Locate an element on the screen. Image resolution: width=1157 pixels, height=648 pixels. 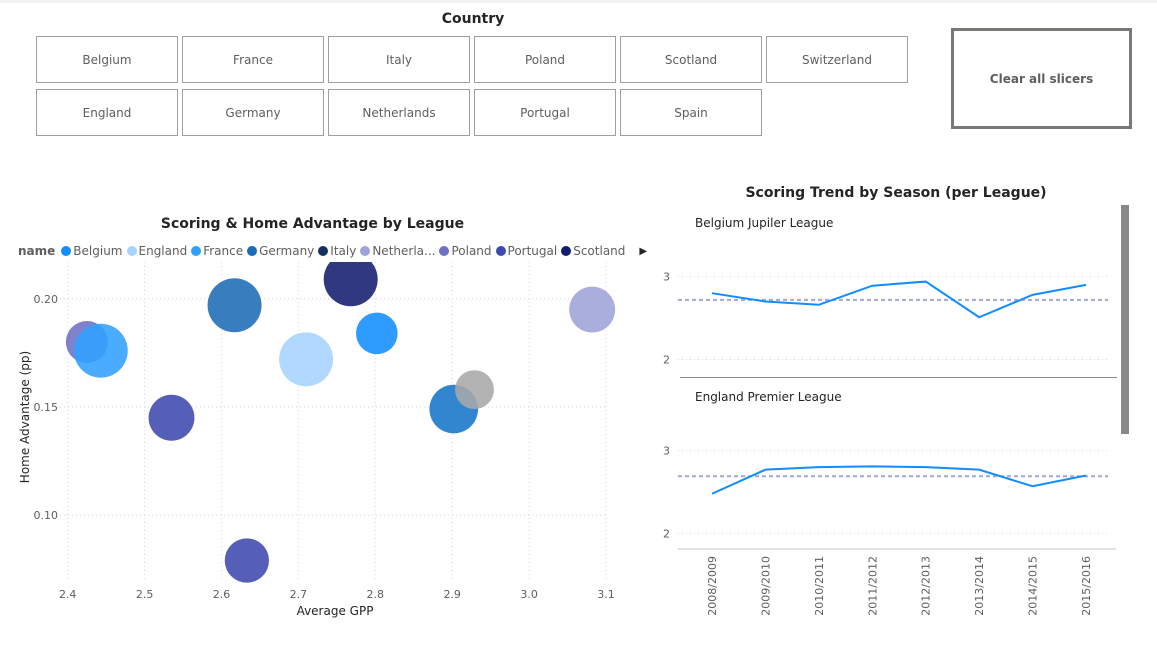
slicer-item-germany: Germany is located at coordinates (253, 112).